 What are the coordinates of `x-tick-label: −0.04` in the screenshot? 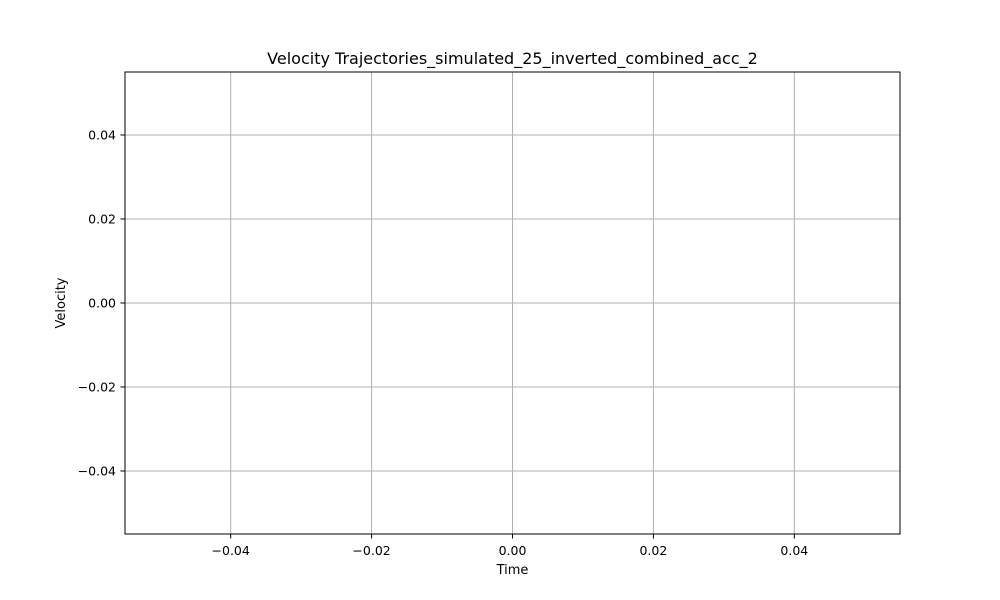 It's located at (231, 550).